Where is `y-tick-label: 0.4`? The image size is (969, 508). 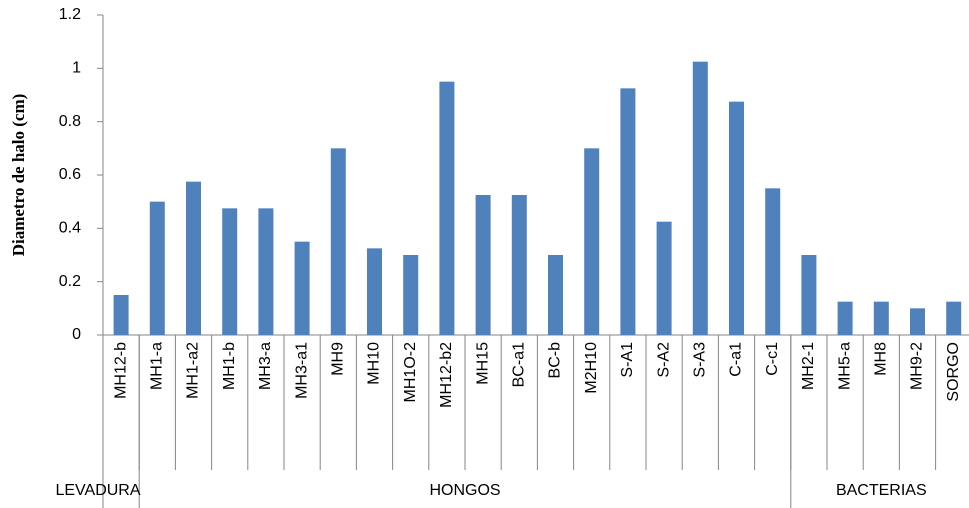 y-tick-label: 0.4 is located at coordinates (70, 228).